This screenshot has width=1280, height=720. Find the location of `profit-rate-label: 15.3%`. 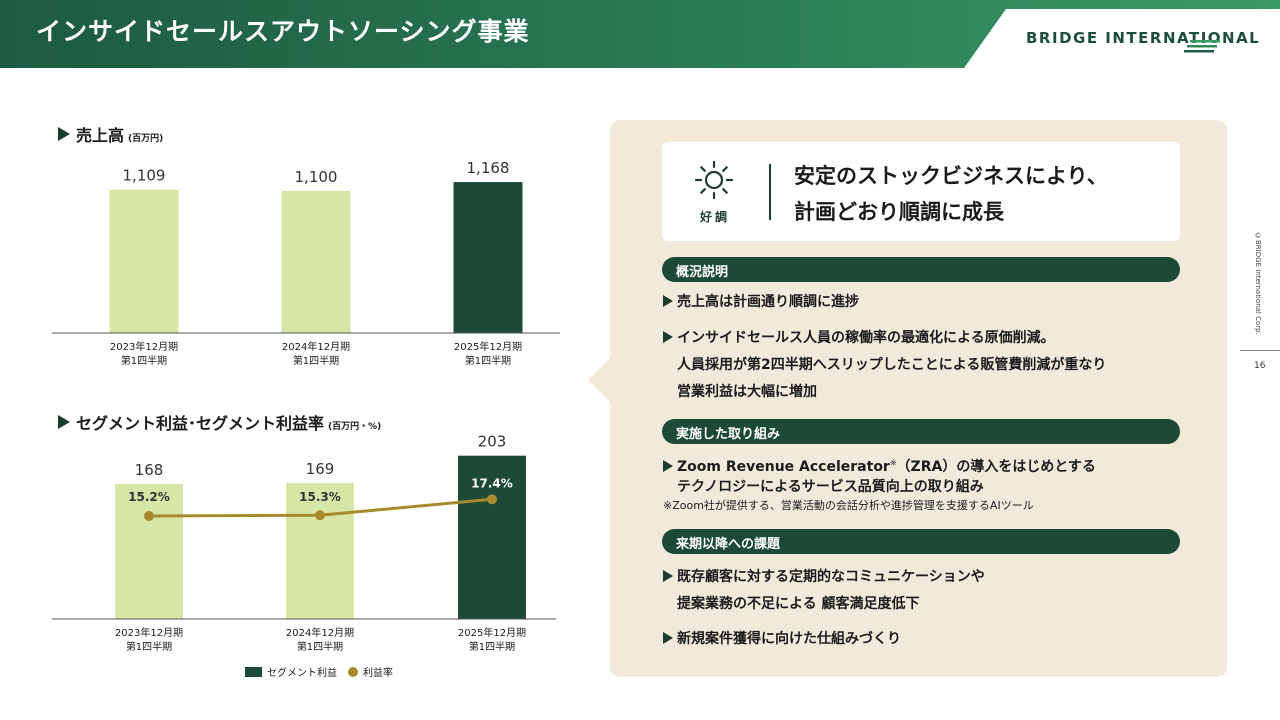

profit-rate-label: 15.3% is located at coordinates (320, 497).